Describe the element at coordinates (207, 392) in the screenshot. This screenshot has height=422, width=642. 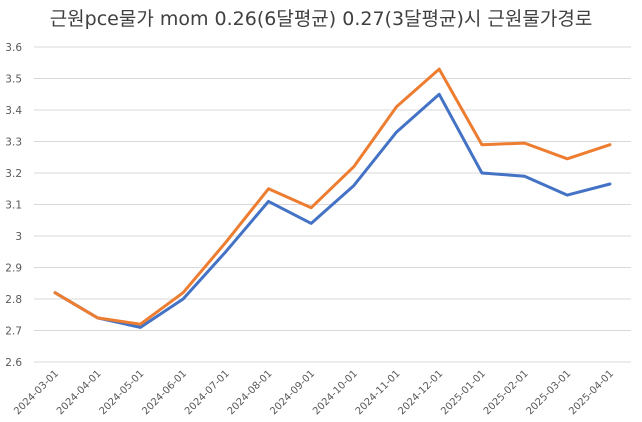
I see `x-tick-label: 2024-07-01` at that location.